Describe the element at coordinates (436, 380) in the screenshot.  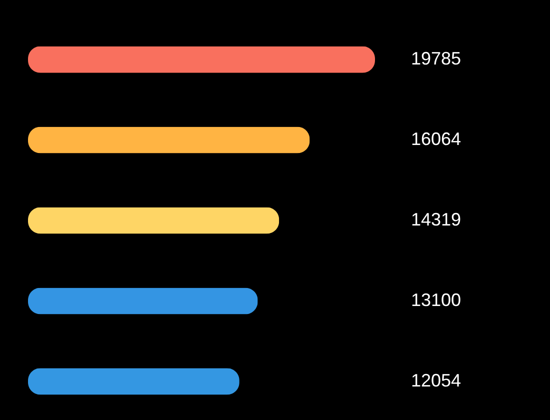
I see `data-label: 12054` at that location.